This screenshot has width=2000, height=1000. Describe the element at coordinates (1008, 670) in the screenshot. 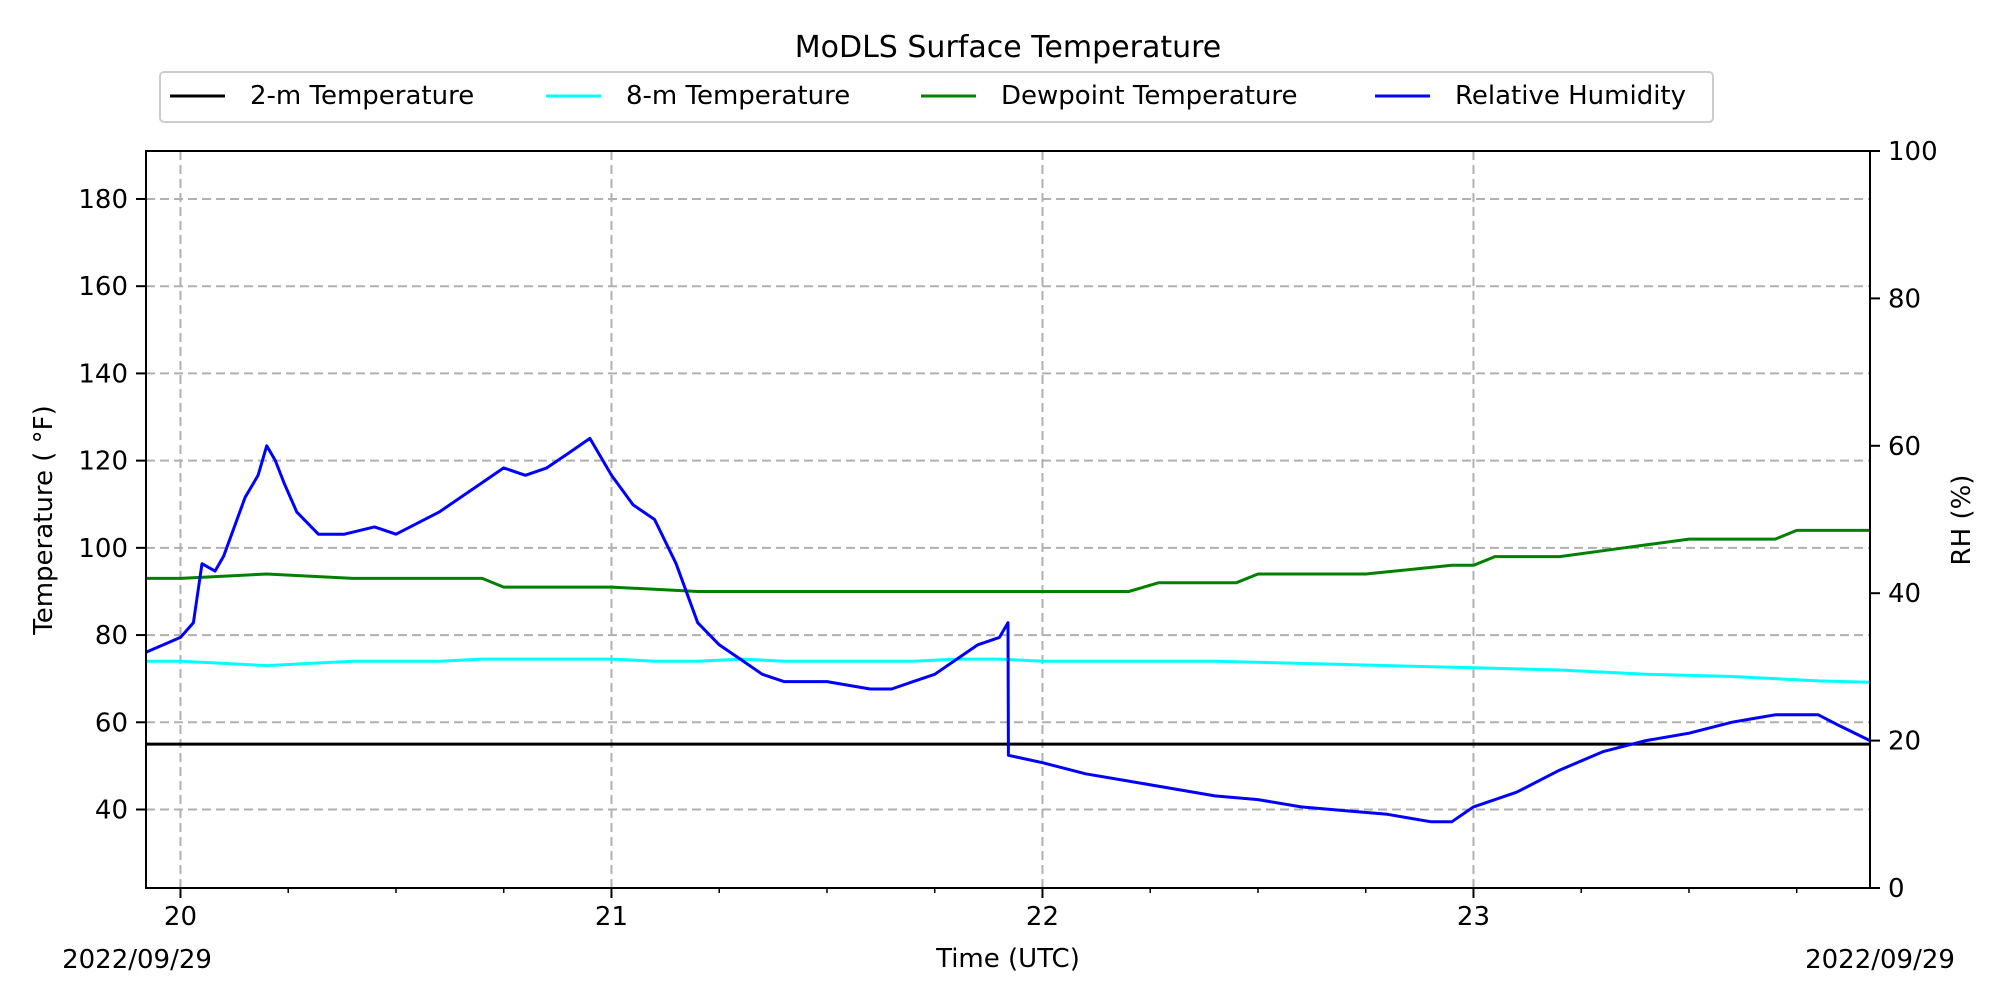

I see `series-line-8-m-temperature` at that location.